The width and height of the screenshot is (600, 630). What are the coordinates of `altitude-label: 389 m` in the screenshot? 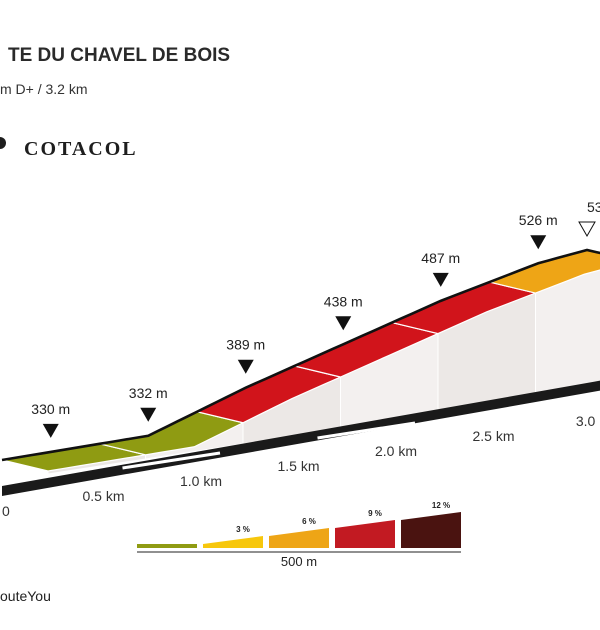 It's located at (245, 345).